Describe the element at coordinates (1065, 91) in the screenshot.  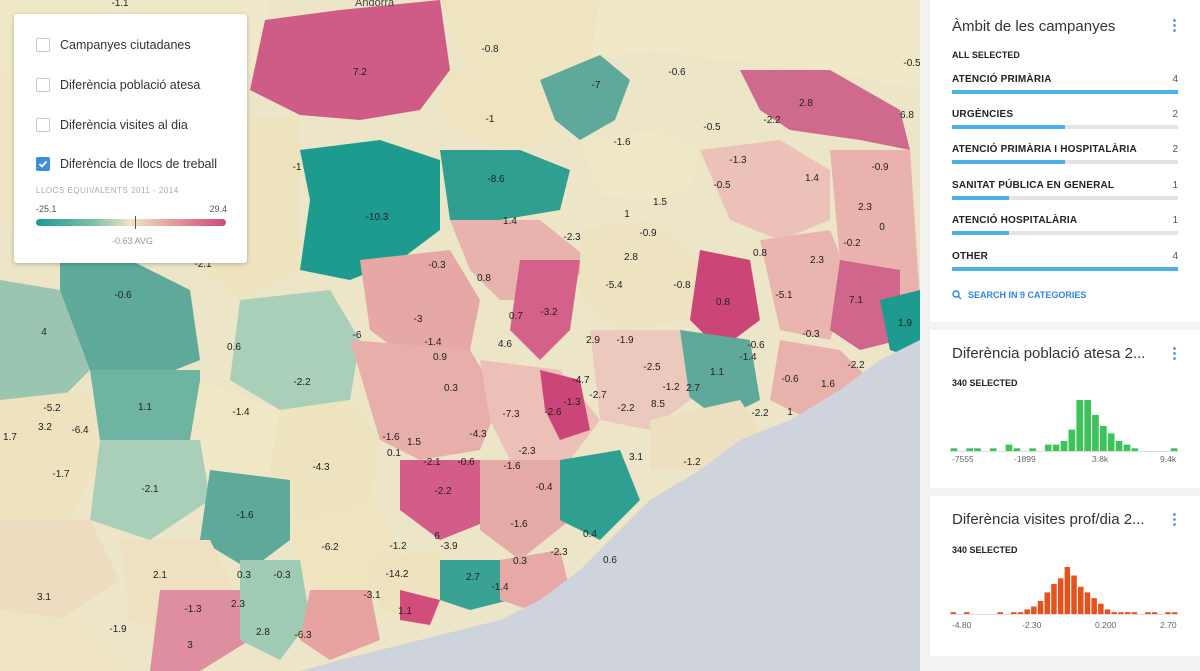
I see `category-item: ATENCIÓ PRIMÀRIA 4` at that location.